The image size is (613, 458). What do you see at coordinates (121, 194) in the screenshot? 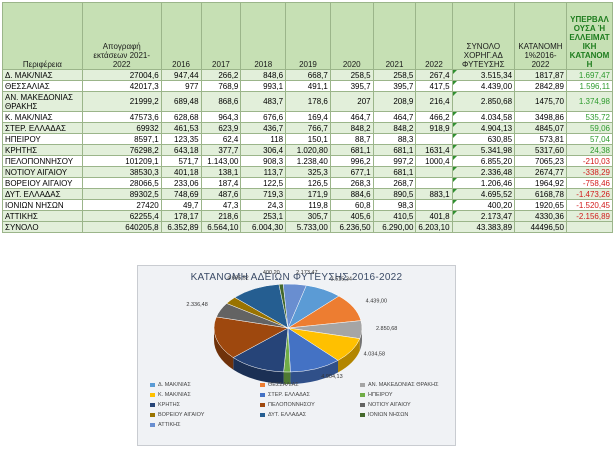
I see `value-cell: 89302,5` at bounding box center [121, 194].